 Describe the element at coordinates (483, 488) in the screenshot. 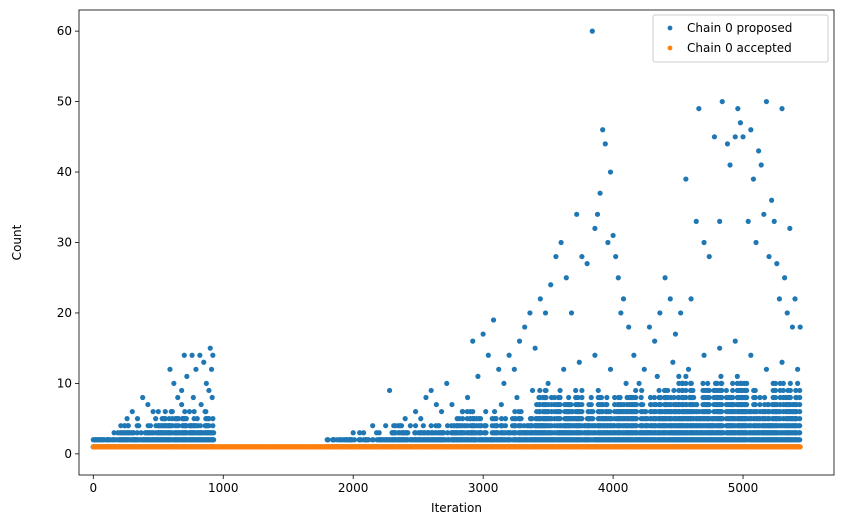

I see `x-tick-label: 3000` at that location.